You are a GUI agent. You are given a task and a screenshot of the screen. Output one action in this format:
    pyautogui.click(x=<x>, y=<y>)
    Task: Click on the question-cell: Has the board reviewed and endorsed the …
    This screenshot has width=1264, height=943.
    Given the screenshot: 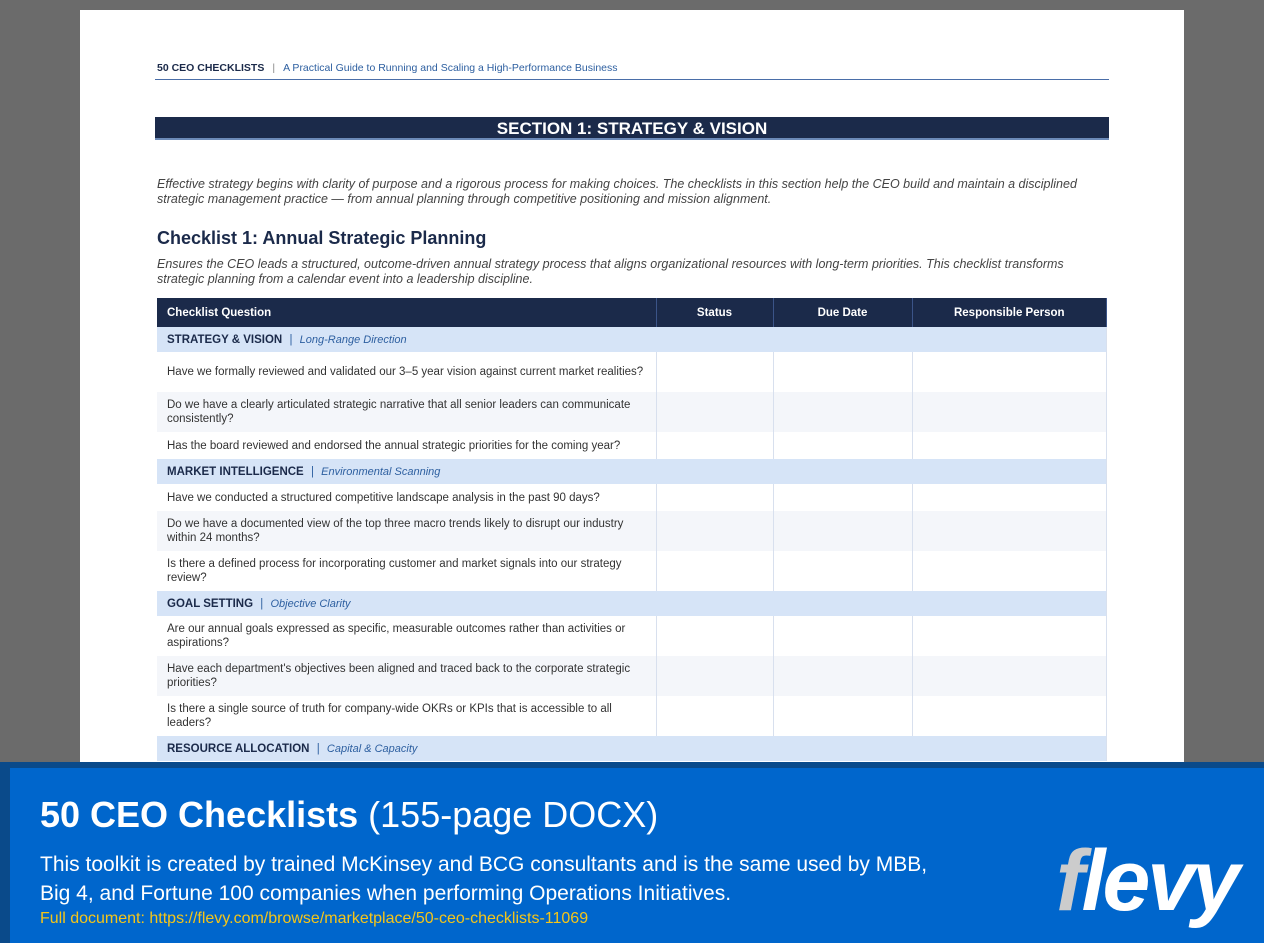 What is the action you would take?
    pyautogui.click(x=407, y=445)
    